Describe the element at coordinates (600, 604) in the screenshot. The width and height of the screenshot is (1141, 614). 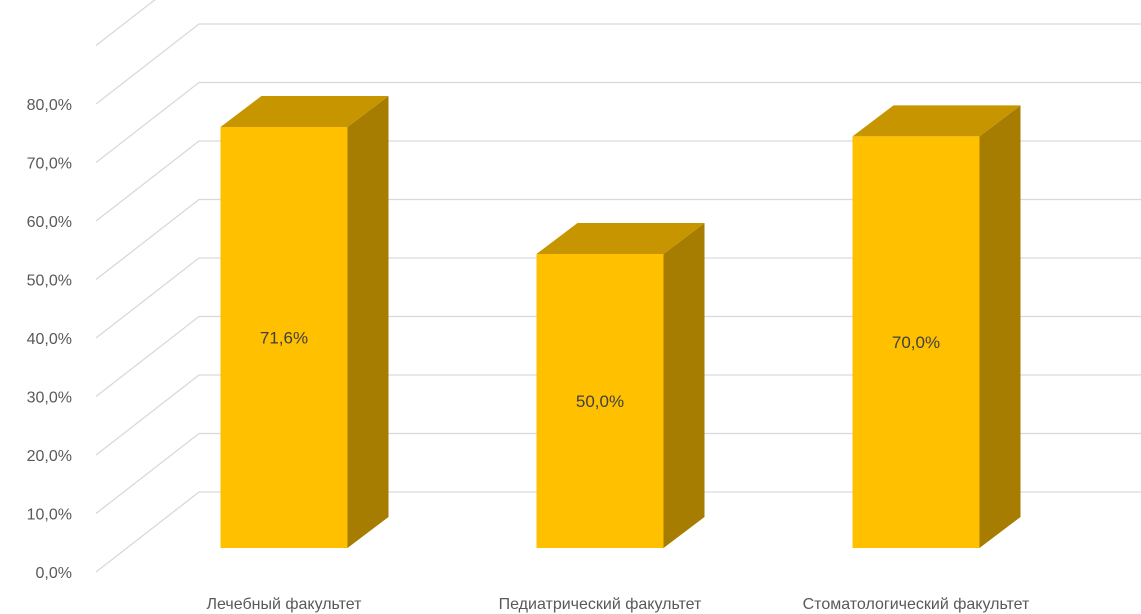
I see `category-label: Педиатрический факультет` at that location.